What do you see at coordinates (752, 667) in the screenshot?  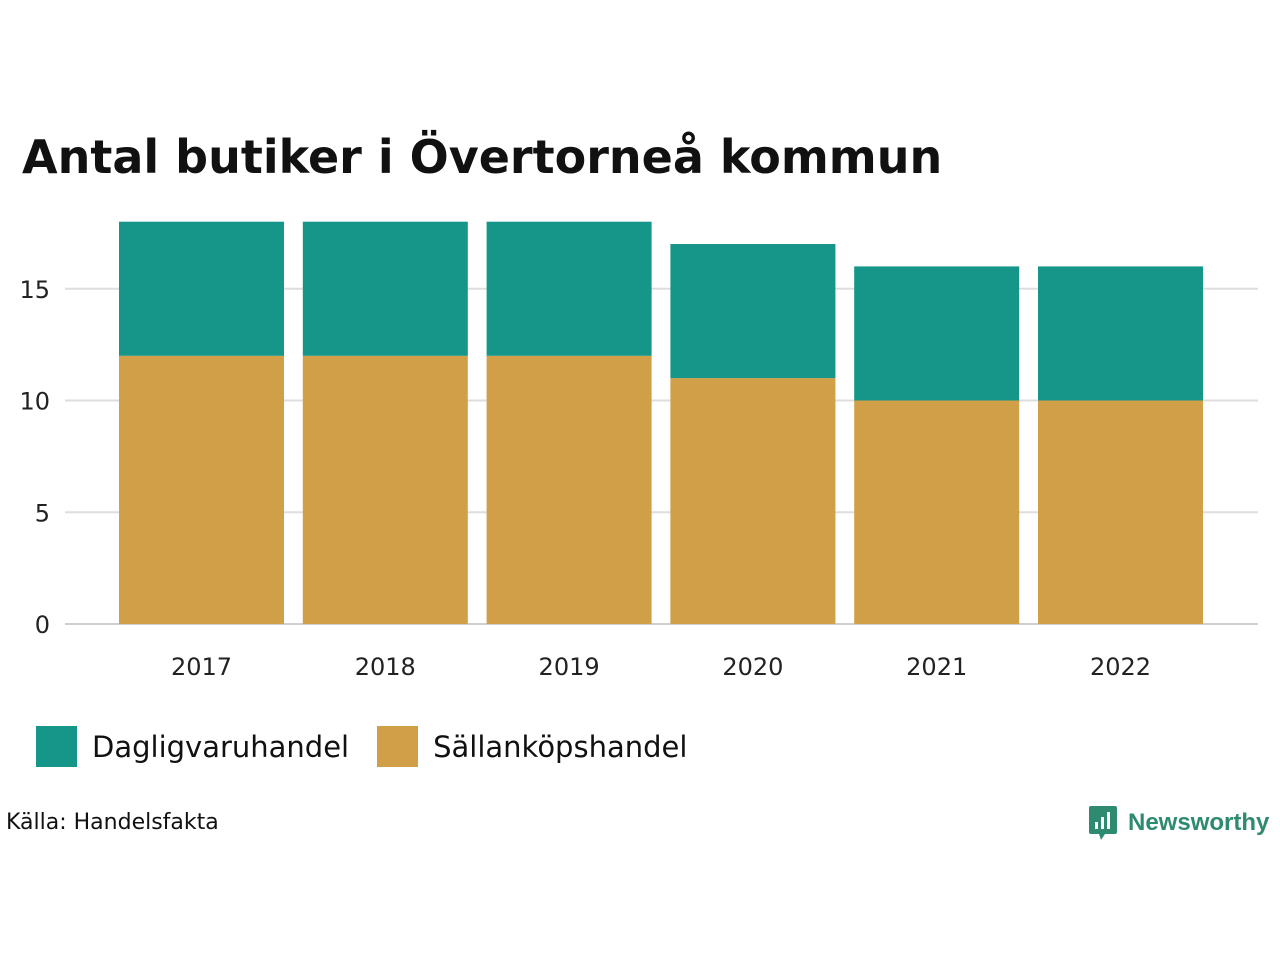 I see `x-tick-label-2020: 2020` at bounding box center [752, 667].